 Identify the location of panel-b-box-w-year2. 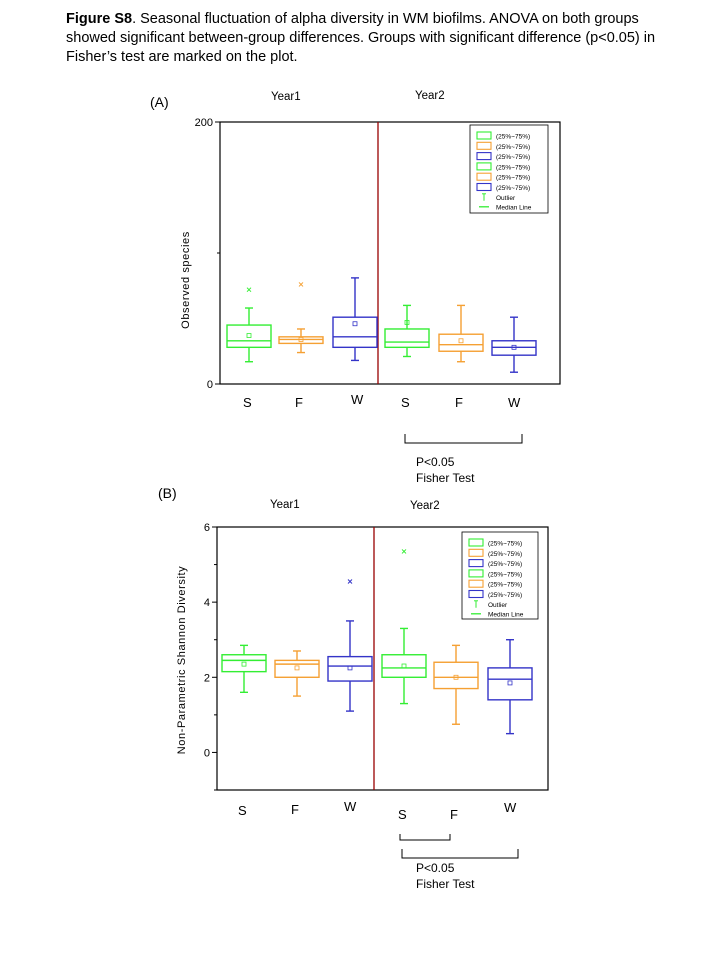
(510, 687).